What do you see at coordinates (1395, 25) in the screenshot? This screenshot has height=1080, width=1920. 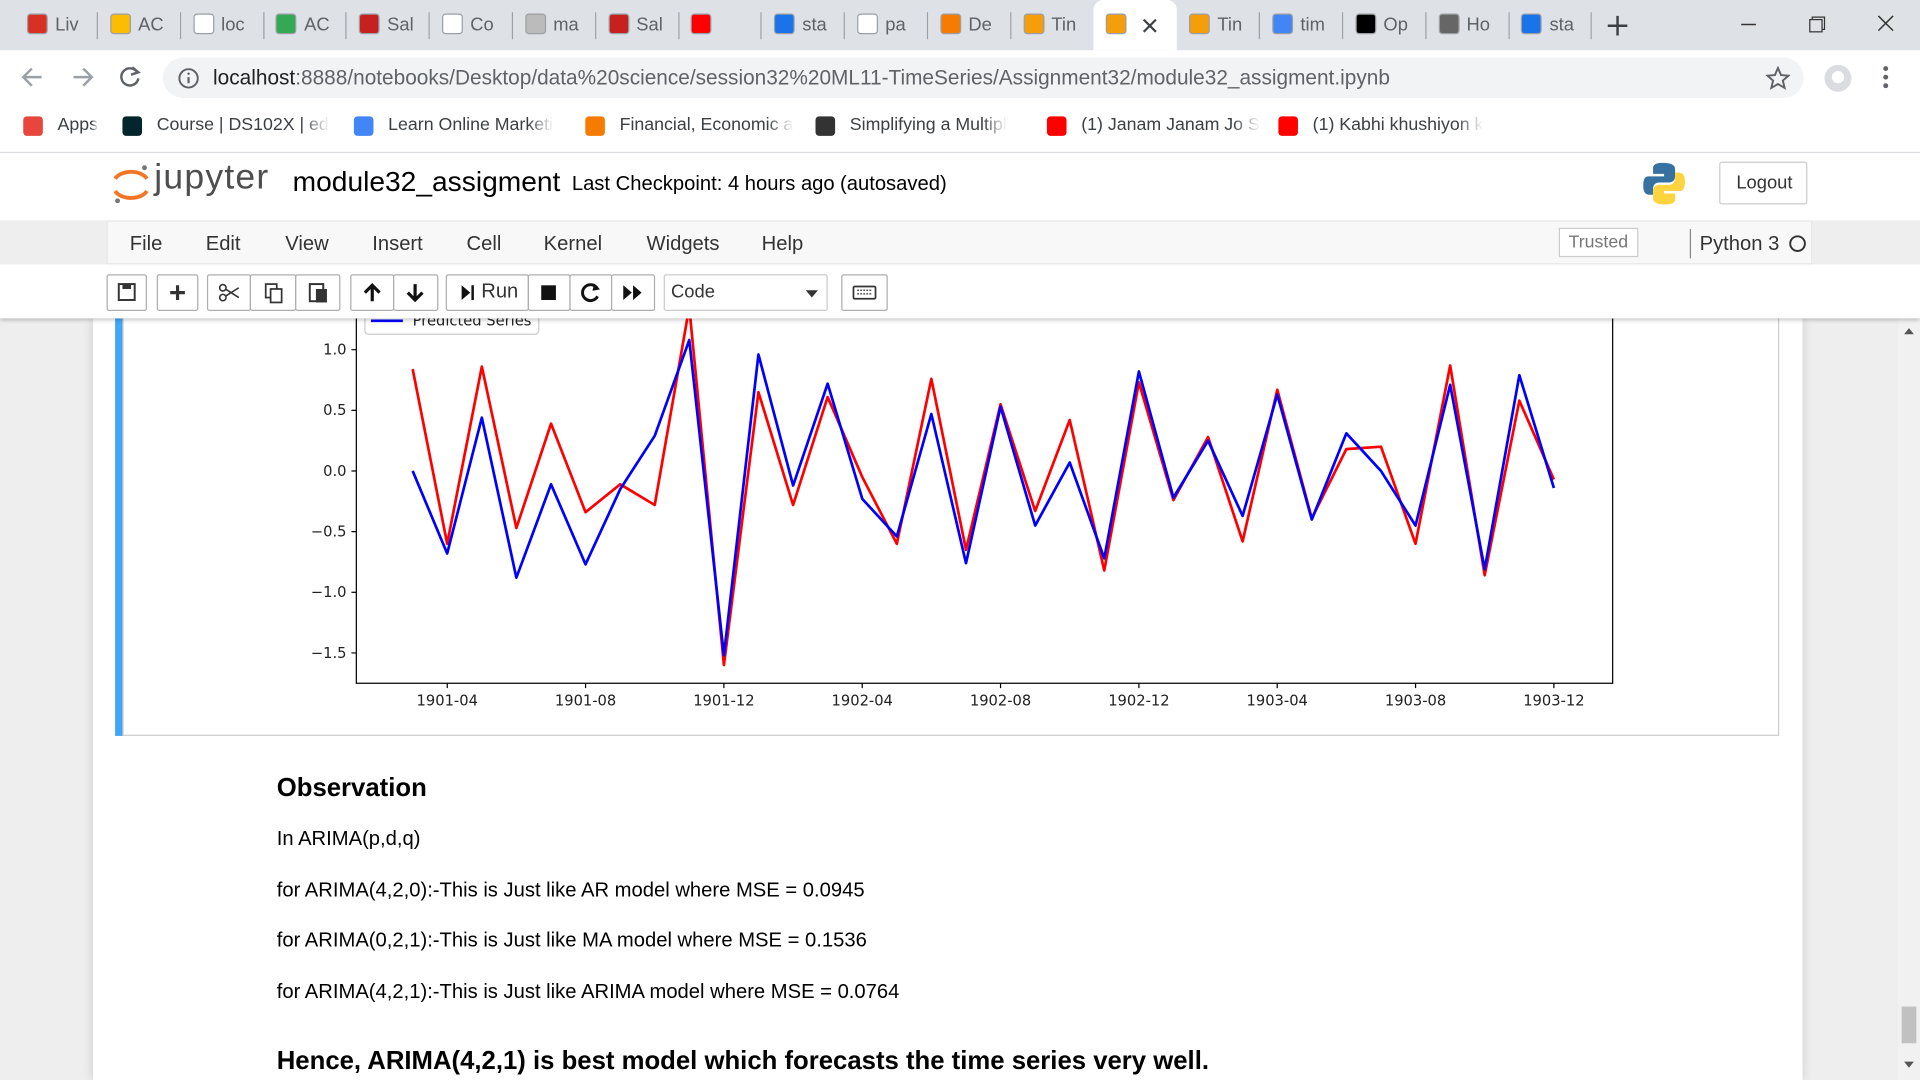 I see `tab-title: Op` at bounding box center [1395, 25].